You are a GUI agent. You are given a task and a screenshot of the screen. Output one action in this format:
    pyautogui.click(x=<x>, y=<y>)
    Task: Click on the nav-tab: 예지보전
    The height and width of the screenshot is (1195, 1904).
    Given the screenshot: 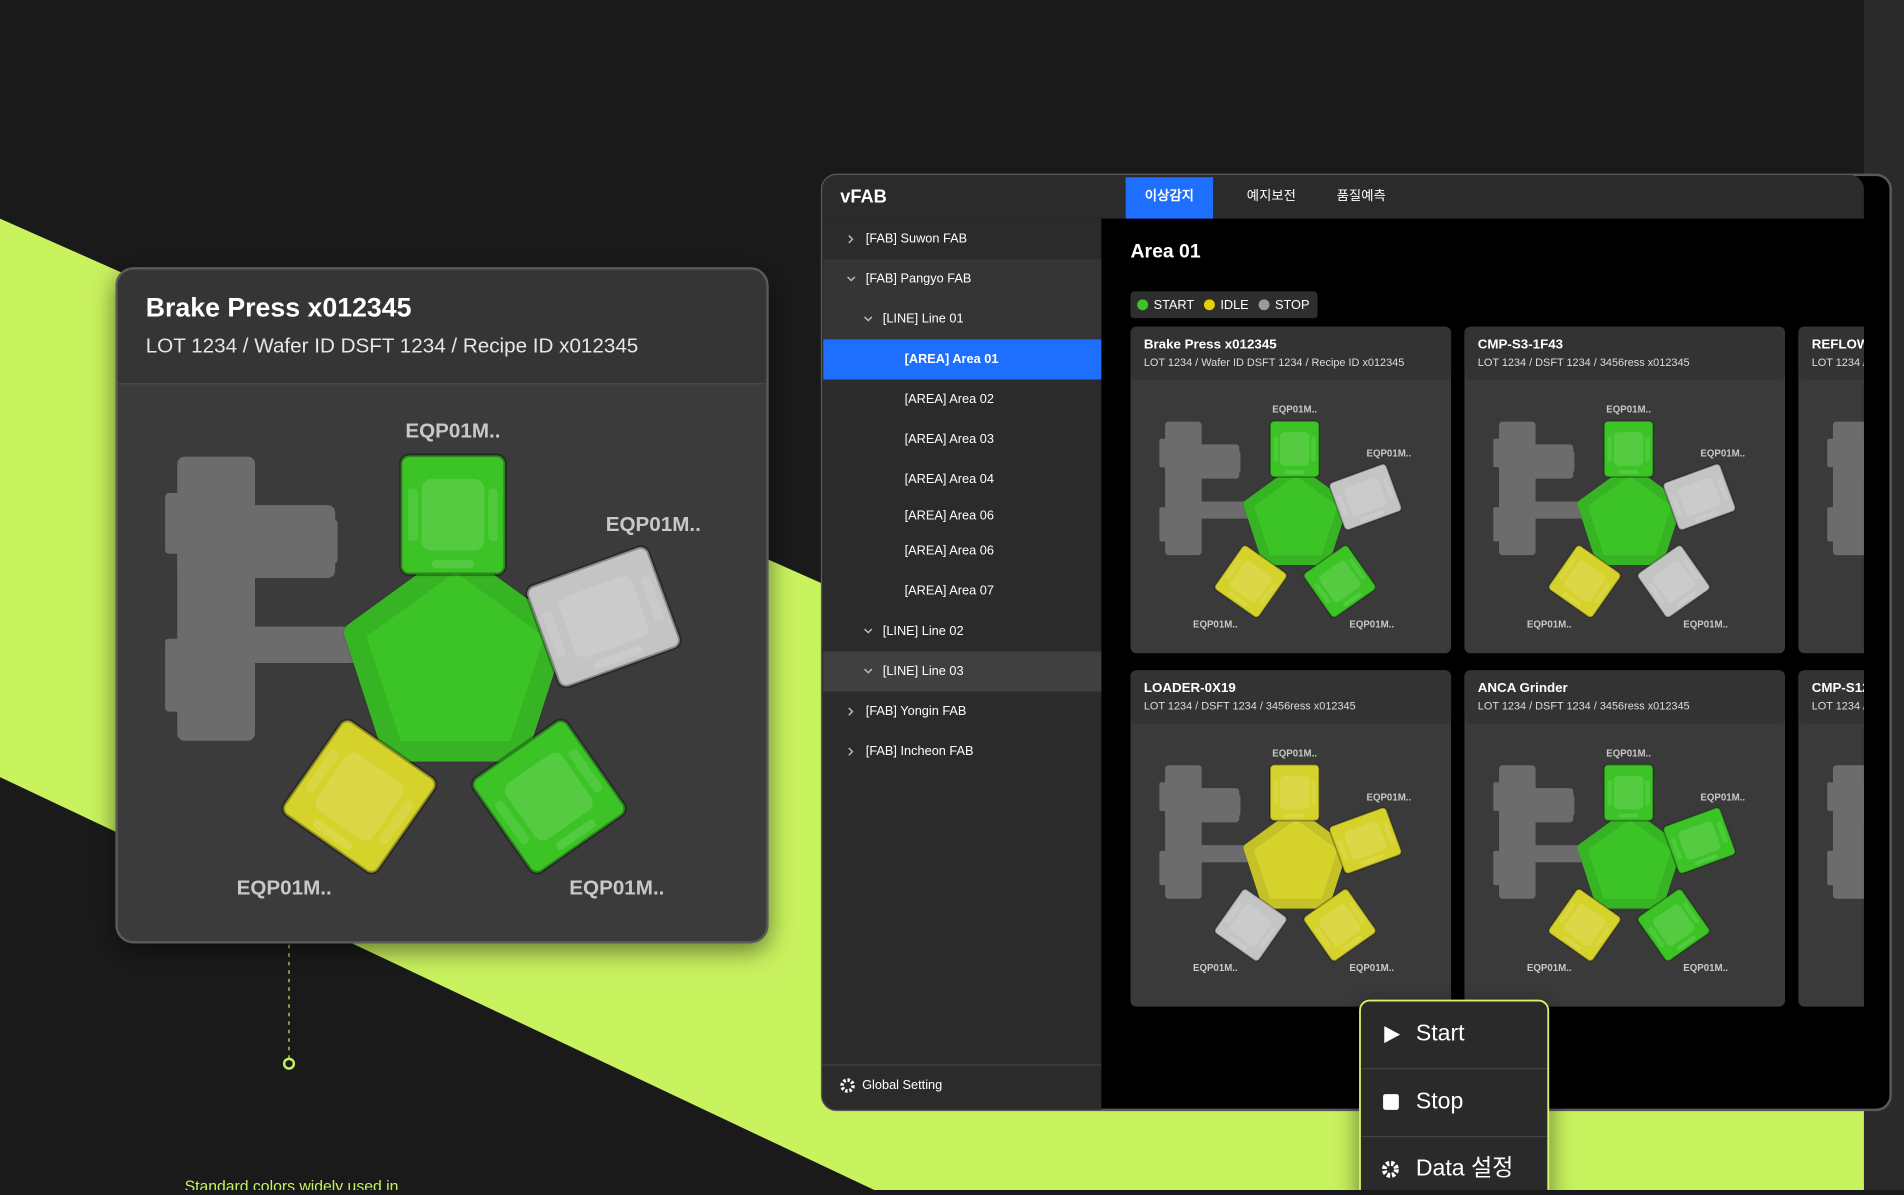 What is the action you would take?
    pyautogui.click(x=1271, y=195)
    